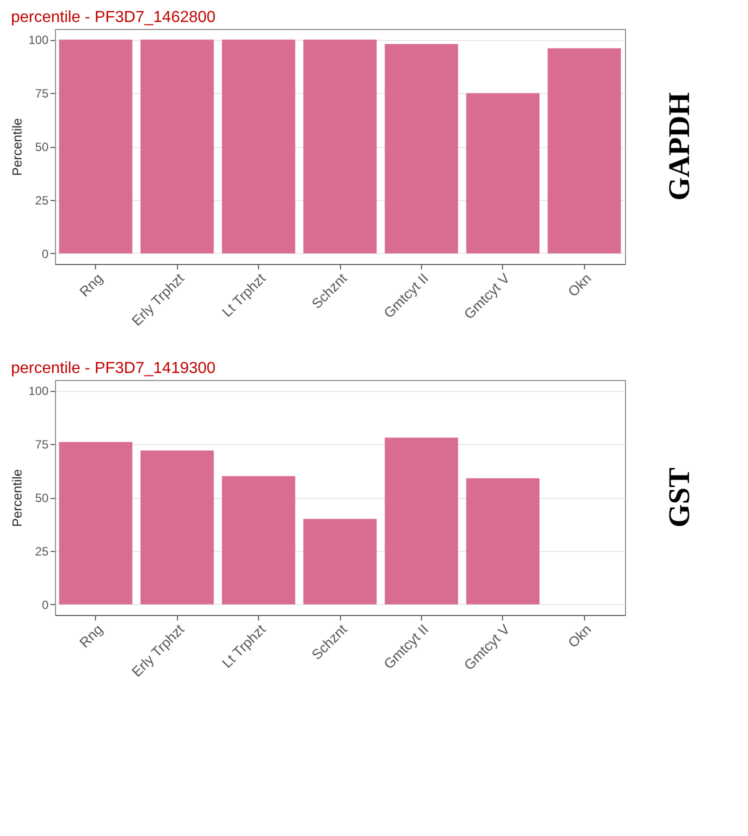 This screenshot has width=748, height=836. Describe the element at coordinates (113, 17) in the screenshot. I see `chart-title: percentile - PF3D7_1462800` at that location.